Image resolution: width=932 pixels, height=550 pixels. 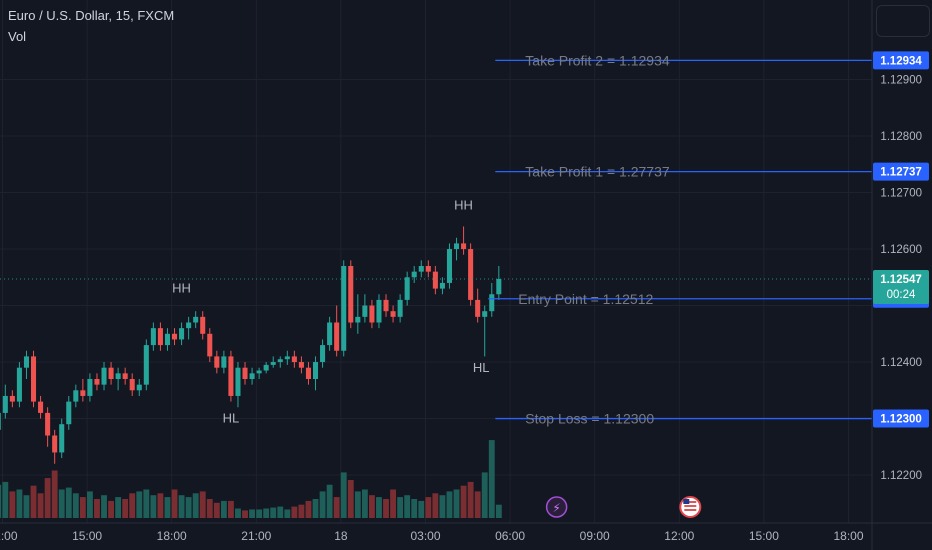 I want to click on level-label: Take Profit 2 = 1.12934, so click(x=597, y=60).